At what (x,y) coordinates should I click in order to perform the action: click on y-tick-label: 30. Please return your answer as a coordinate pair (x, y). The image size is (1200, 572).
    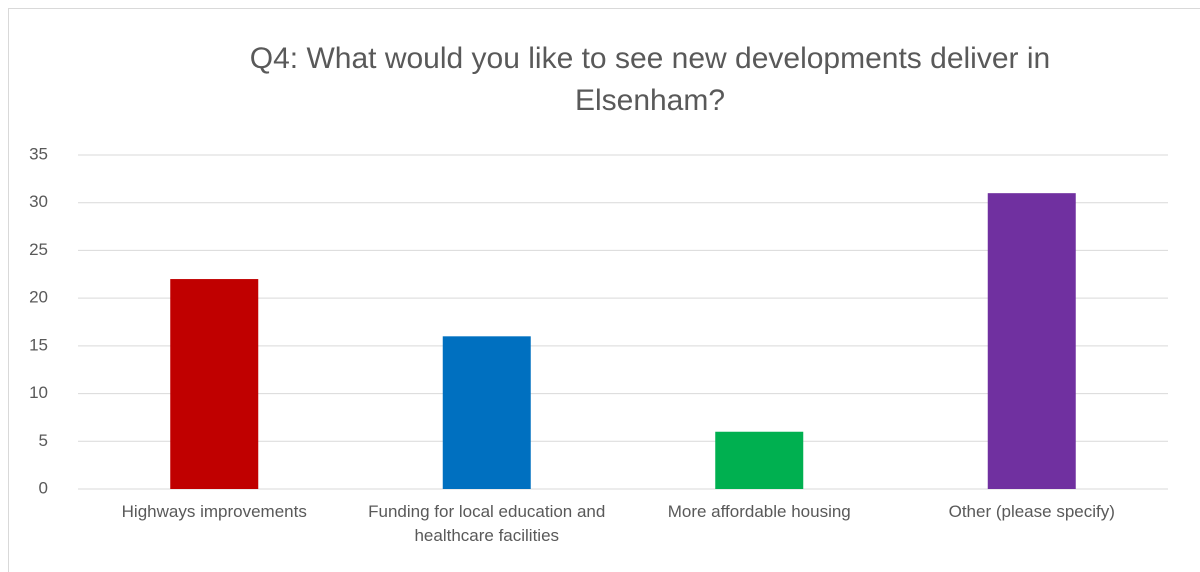
    Looking at the image, I should click on (38, 201).